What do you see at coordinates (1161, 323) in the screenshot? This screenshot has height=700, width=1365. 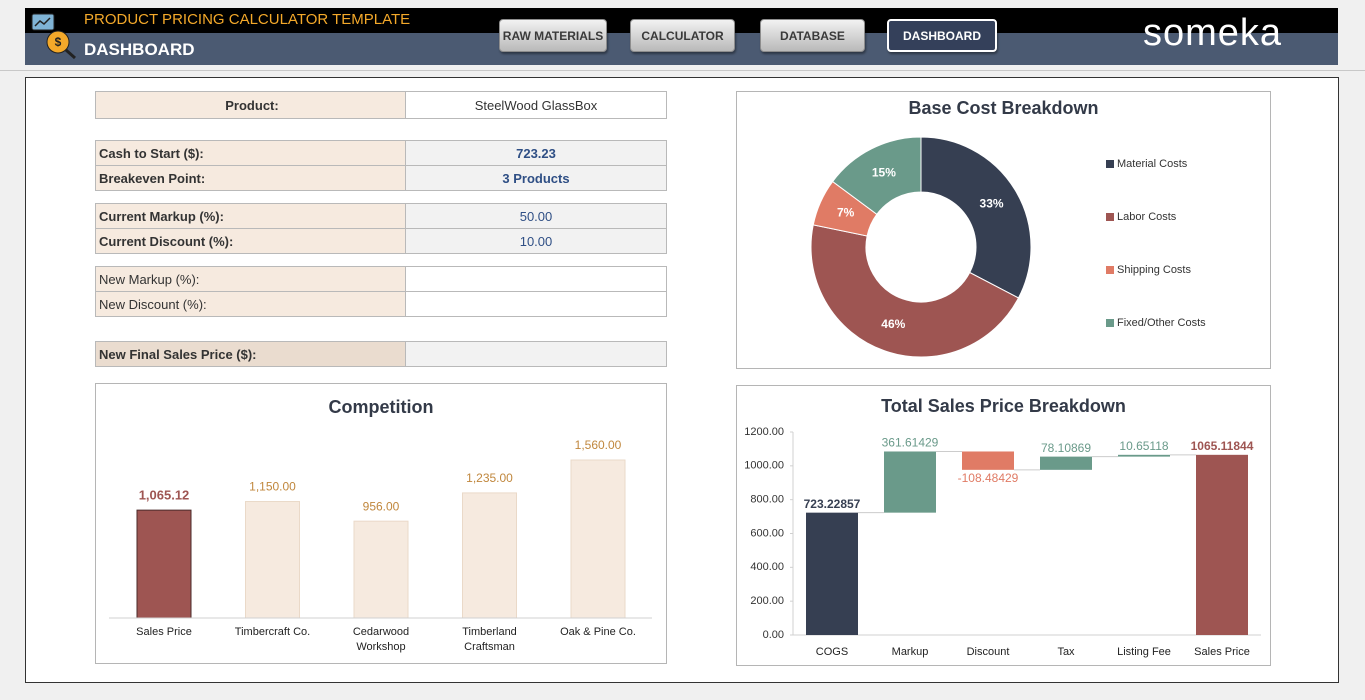 I see `legend-label: Fixed/Other Costs` at bounding box center [1161, 323].